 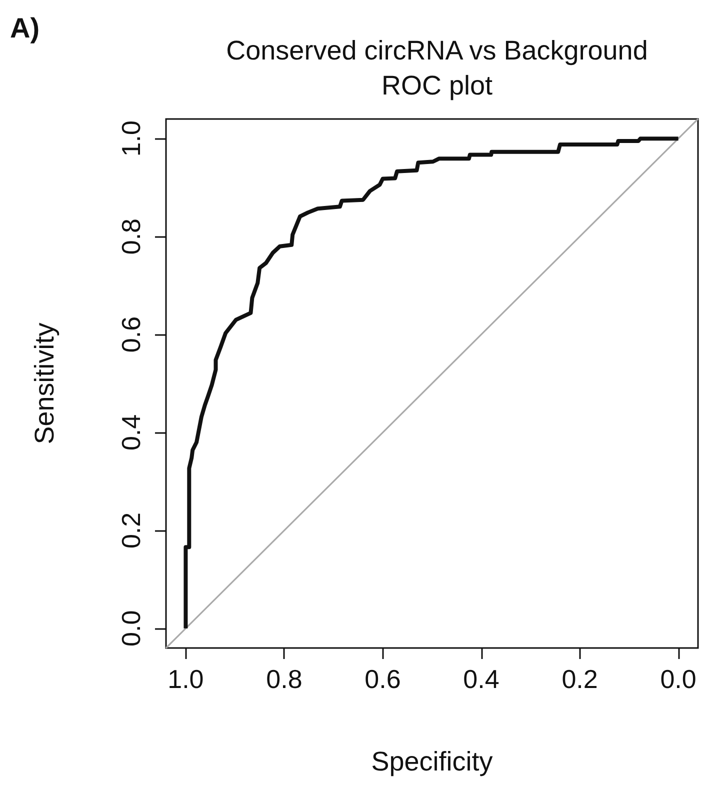 What do you see at coordinates (131, 334) in the screenshot?
I see `y-tick-label: 0.6` at bounding box center [131, 334].